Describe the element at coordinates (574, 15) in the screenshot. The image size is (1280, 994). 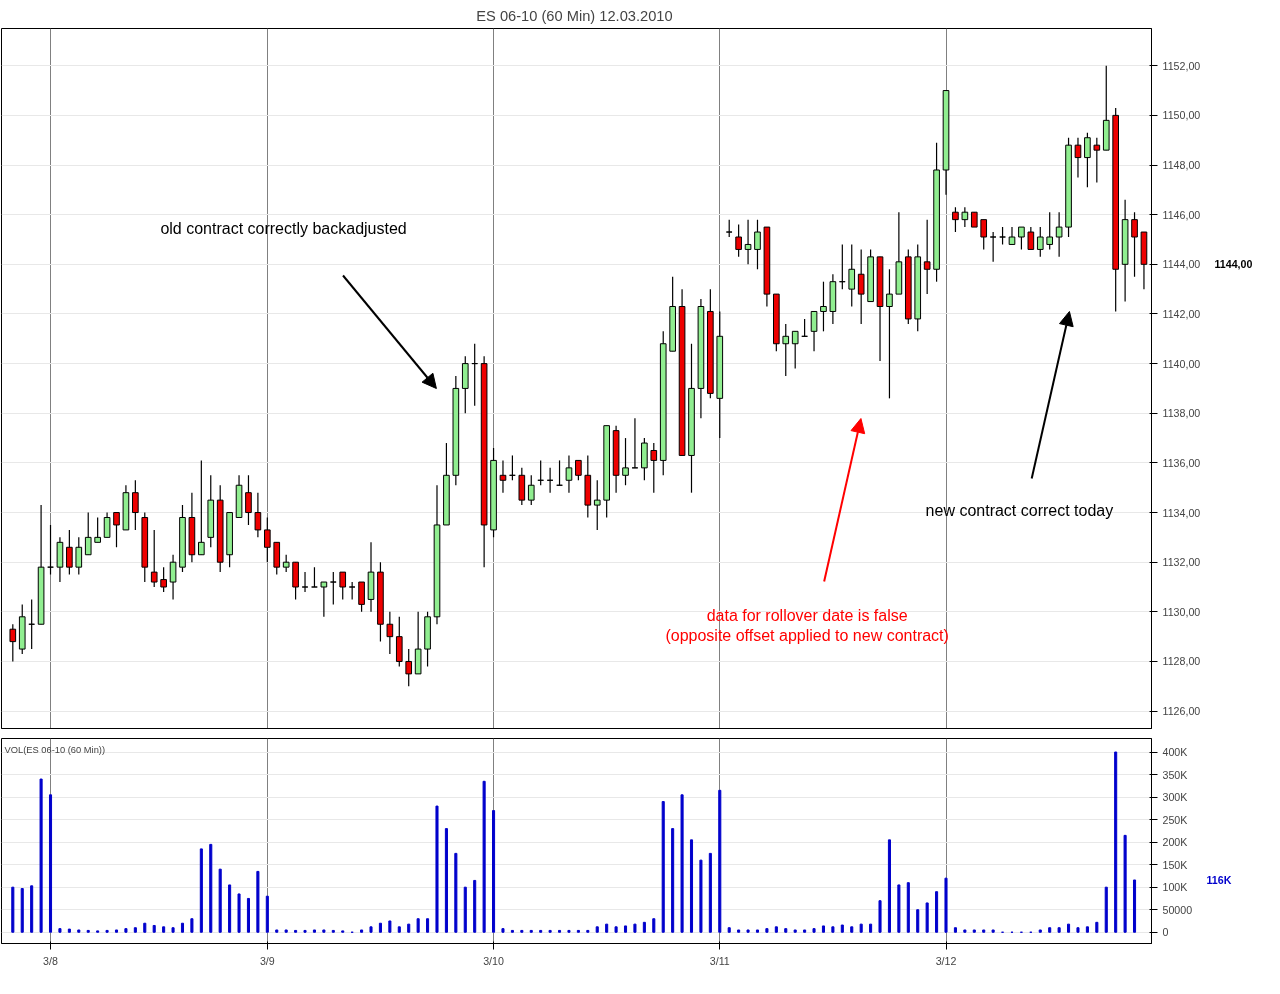
I see `chart-title: ES 06-10 (60 Min) 12.03.2010` at that location.